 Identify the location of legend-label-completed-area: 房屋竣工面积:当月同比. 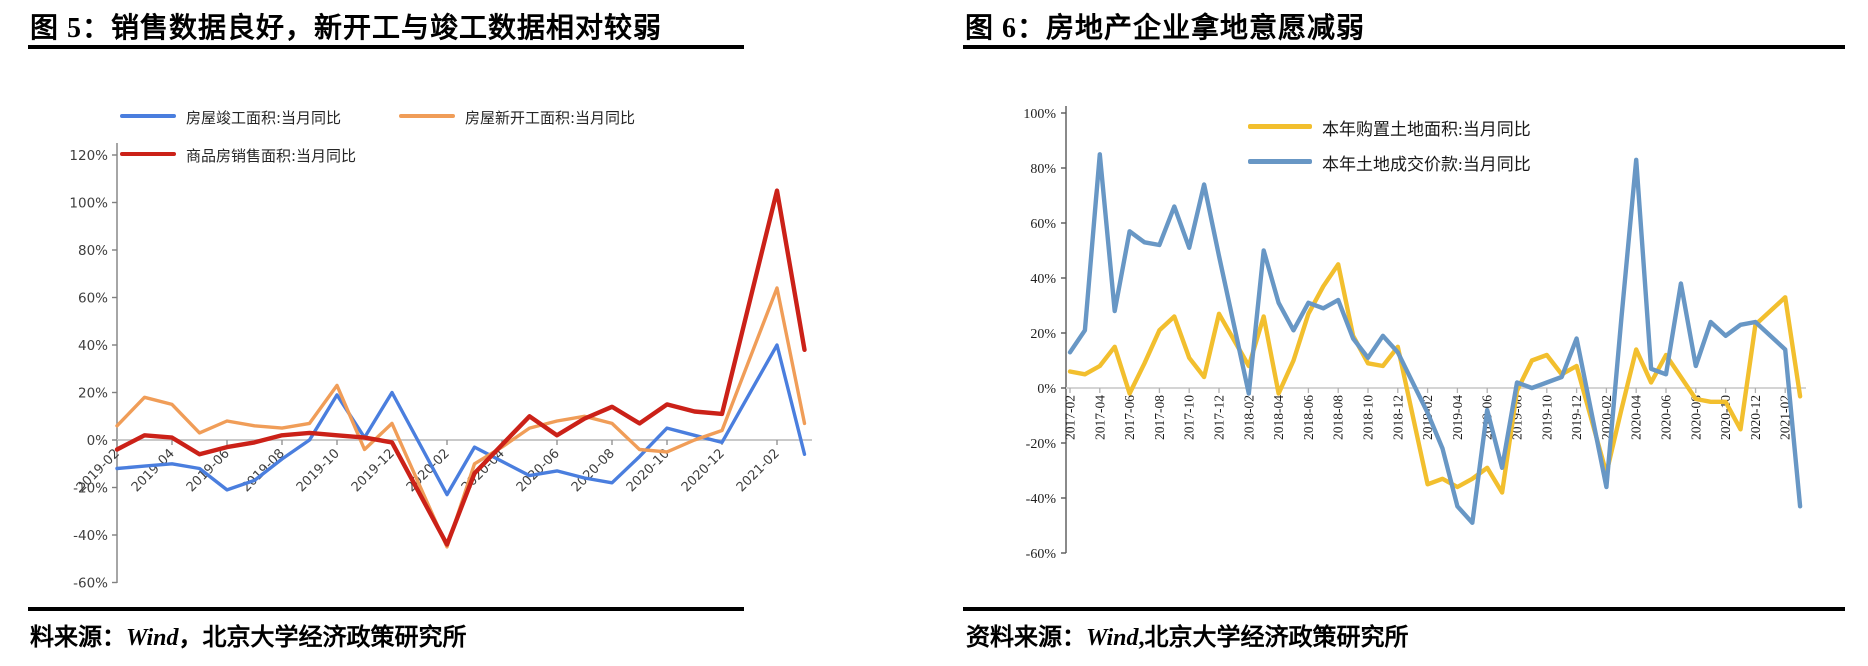
(264, 118).